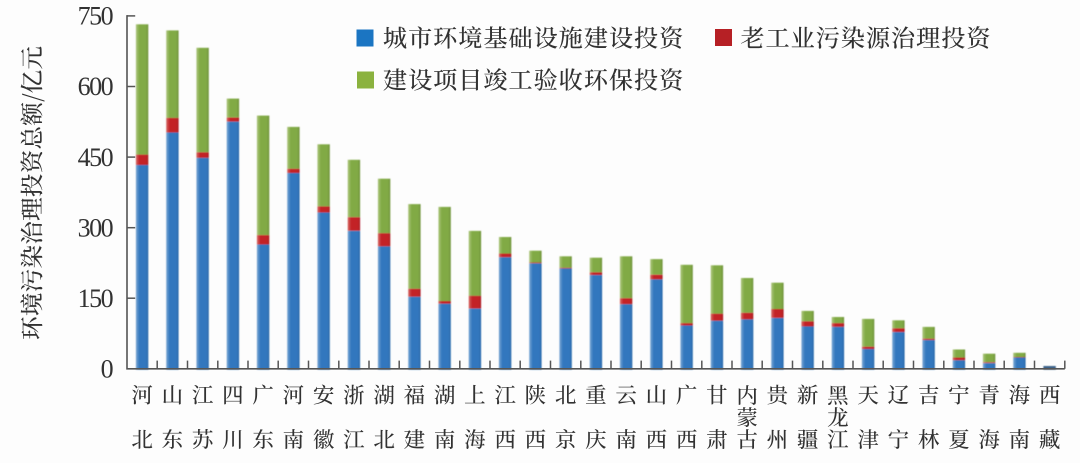 Image resolution: width=1080 pixels, height=463 pixels. What do you see at coordinates (96, 298) in the screenshot?
I see `svg-text: 150` at bounding box center [96, 298].